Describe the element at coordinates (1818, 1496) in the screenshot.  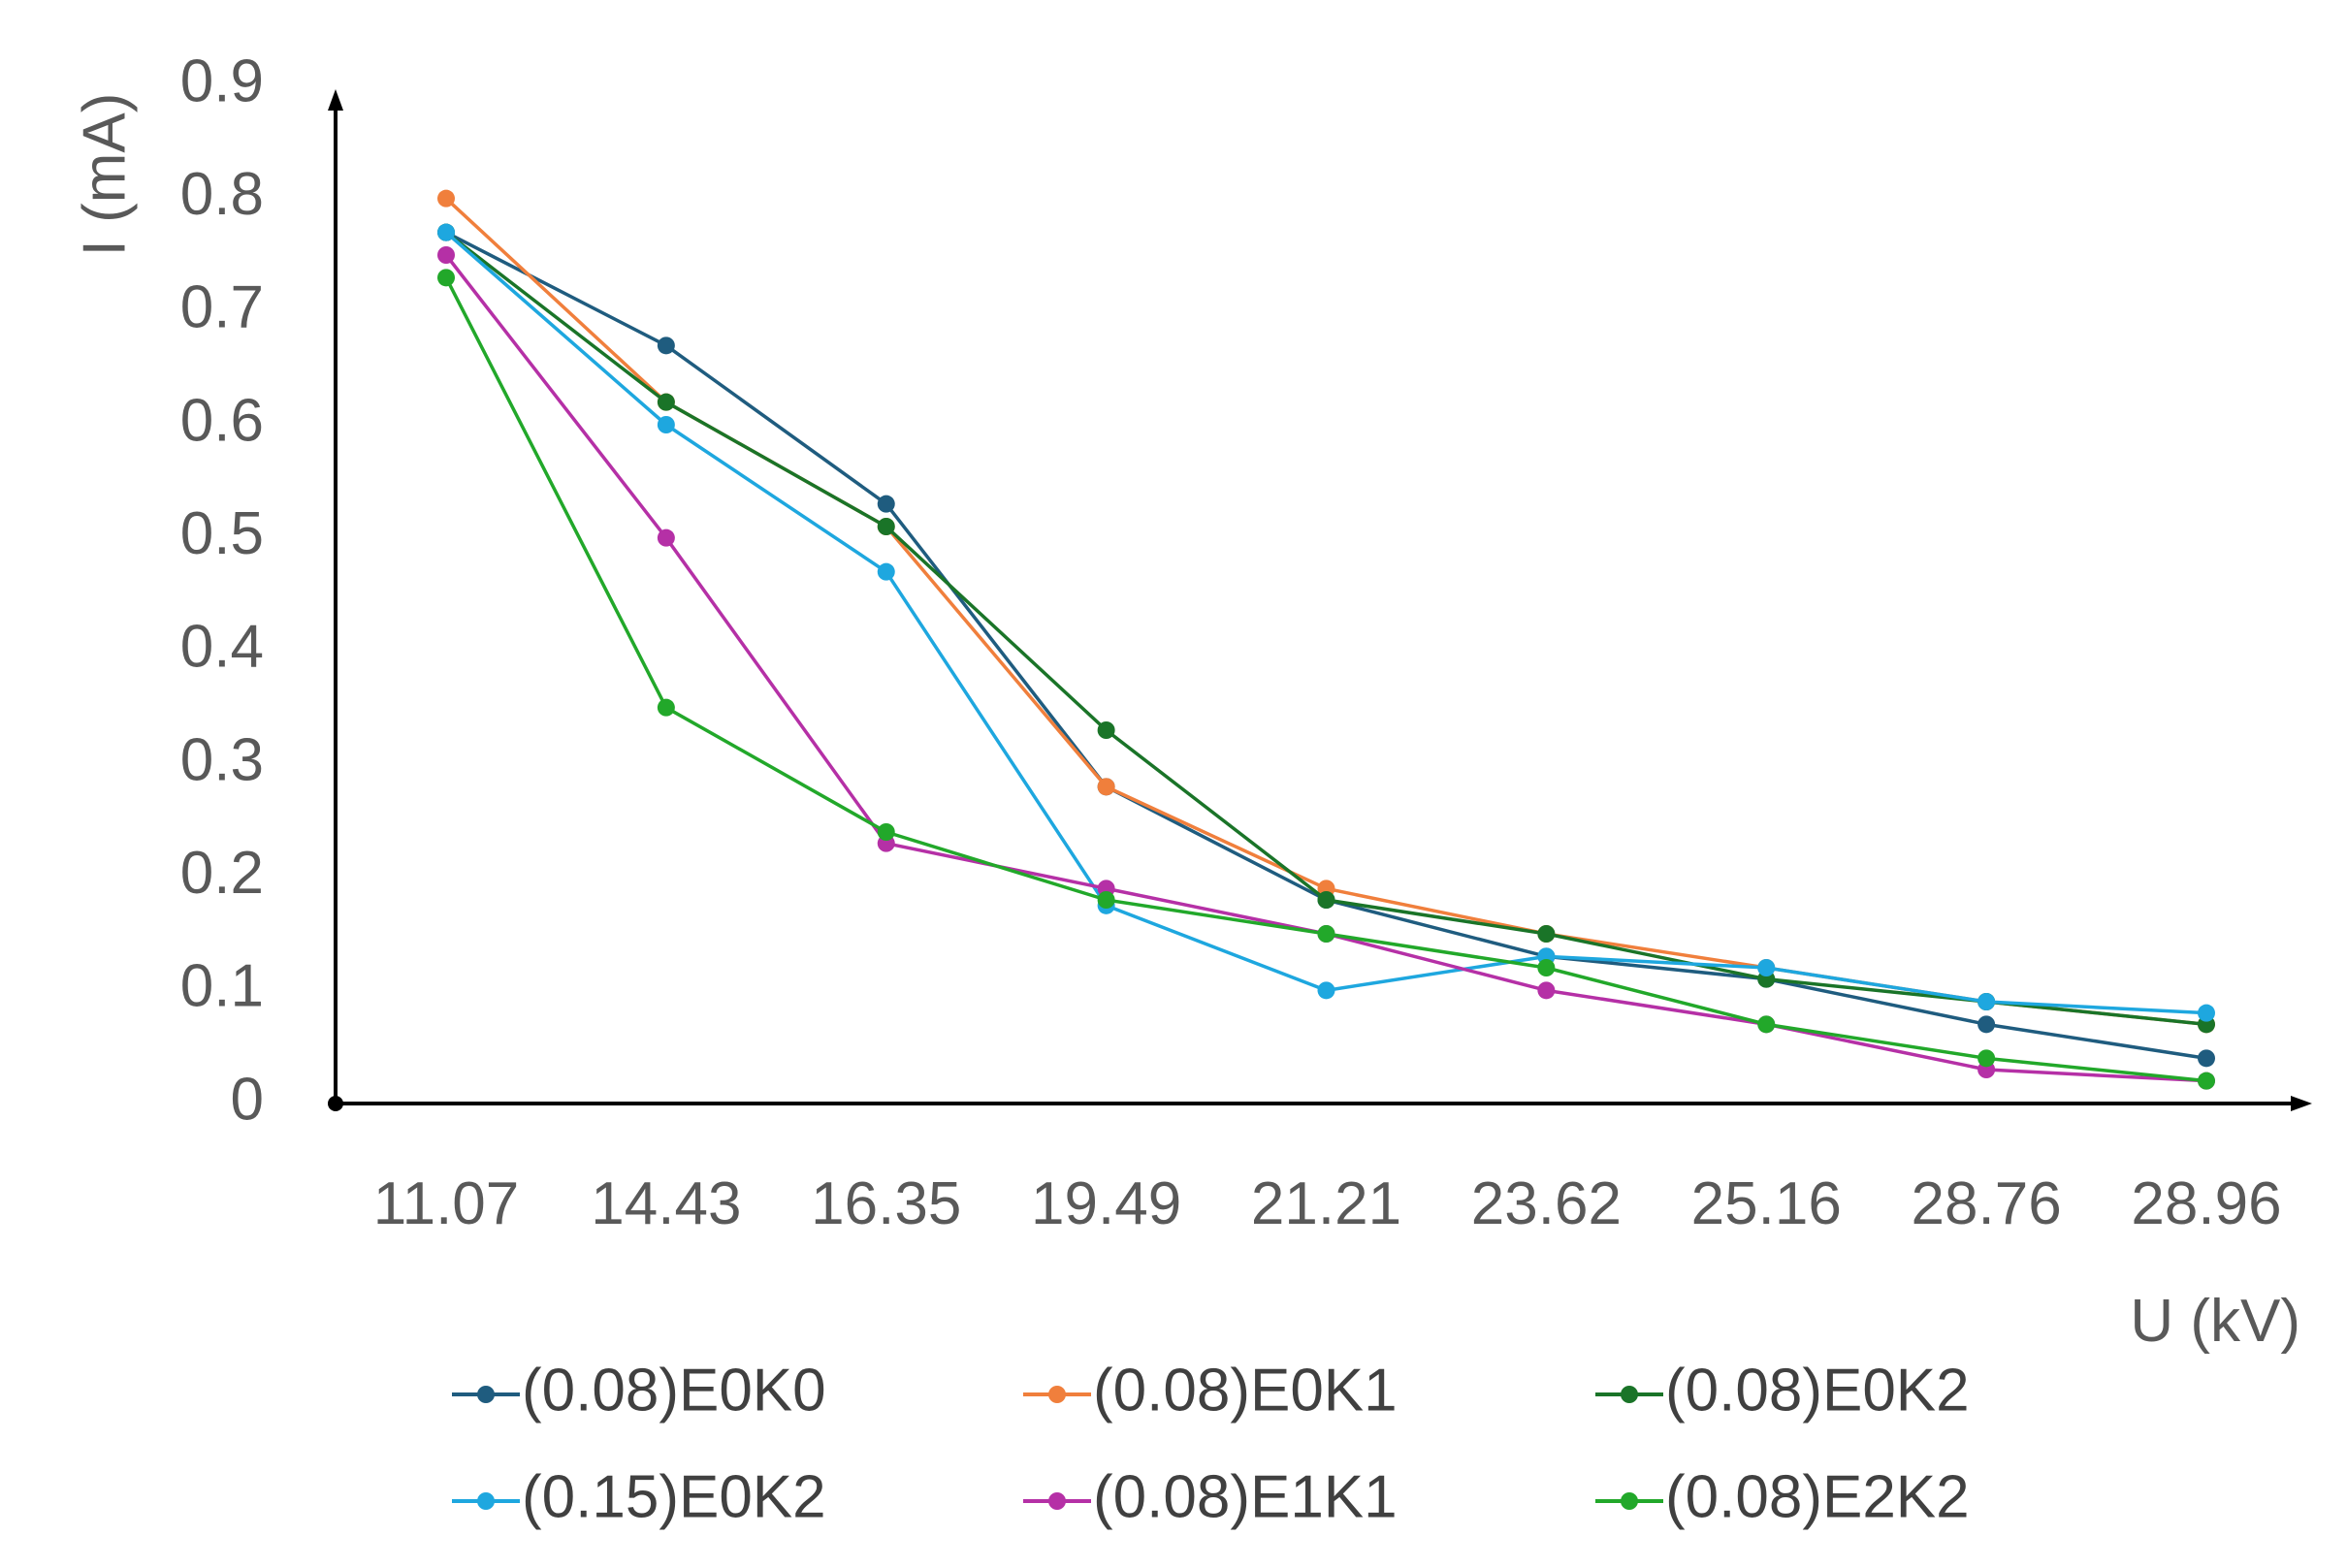
I see `legend-label: (0.08)E2K2` at that location.